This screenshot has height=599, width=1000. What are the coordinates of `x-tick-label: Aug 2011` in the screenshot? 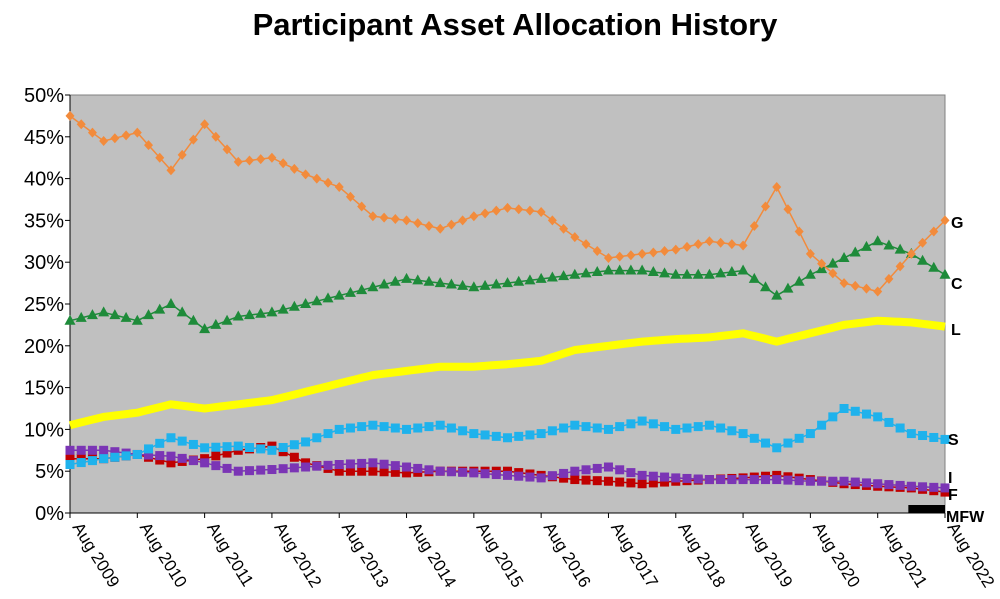 It's located at (230, 554).